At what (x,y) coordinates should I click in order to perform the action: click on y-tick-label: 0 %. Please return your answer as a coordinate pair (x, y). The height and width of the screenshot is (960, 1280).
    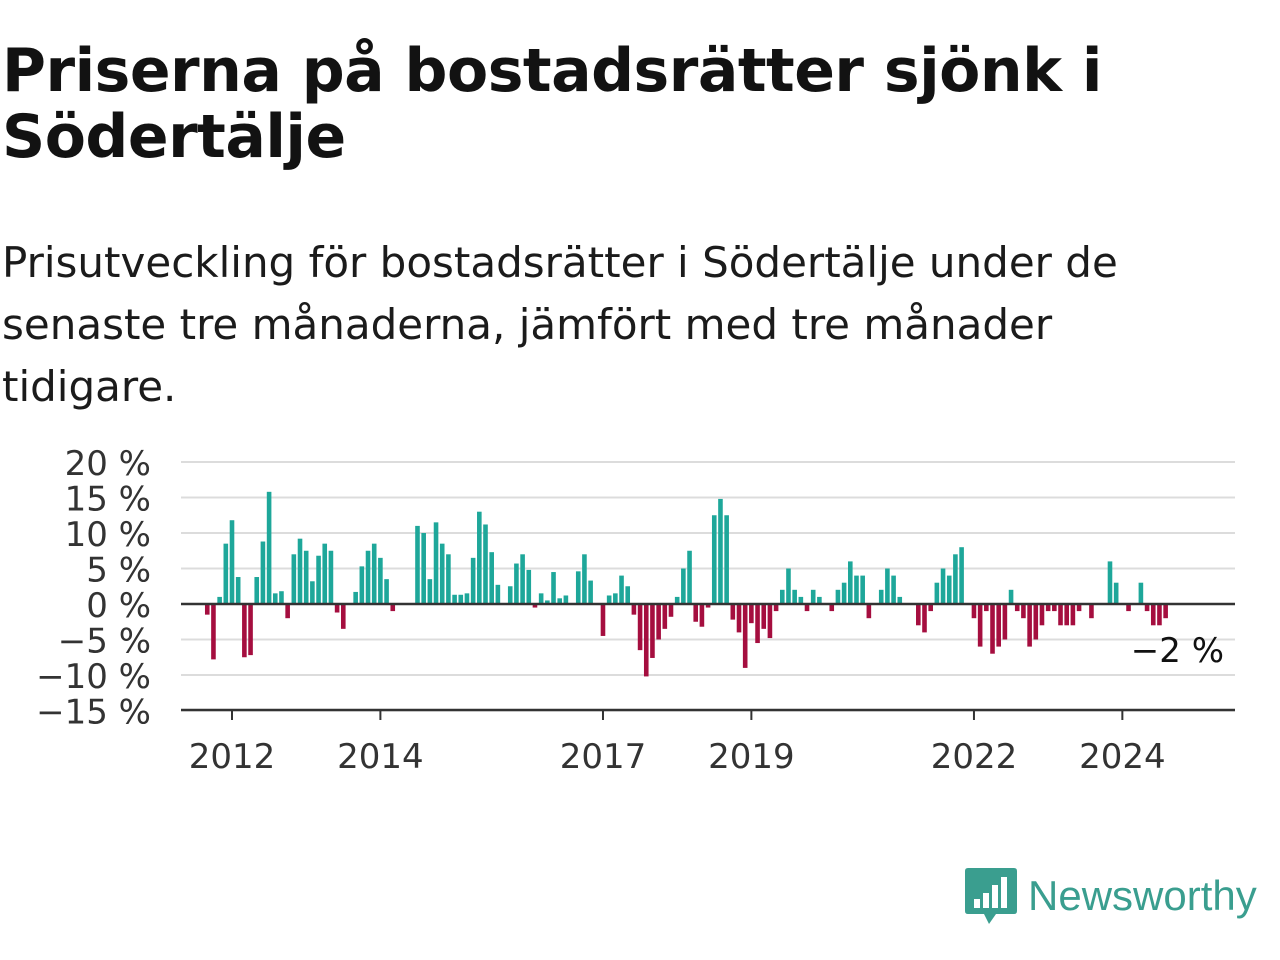
    Looking at the image, I should click on (118, 606).